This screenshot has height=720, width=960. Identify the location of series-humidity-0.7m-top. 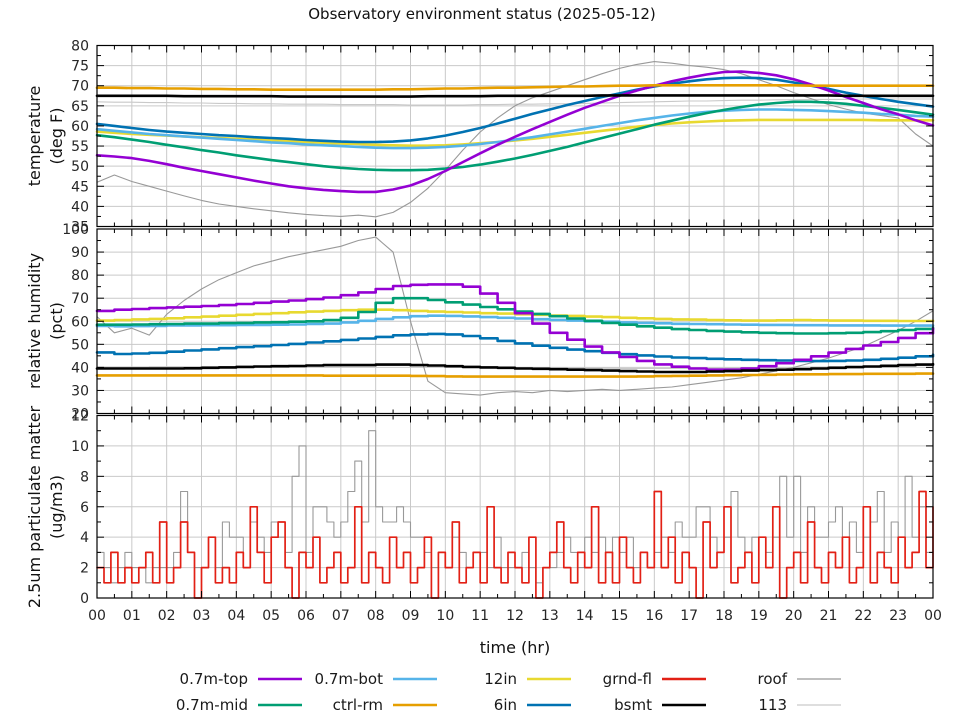
(515, 327).